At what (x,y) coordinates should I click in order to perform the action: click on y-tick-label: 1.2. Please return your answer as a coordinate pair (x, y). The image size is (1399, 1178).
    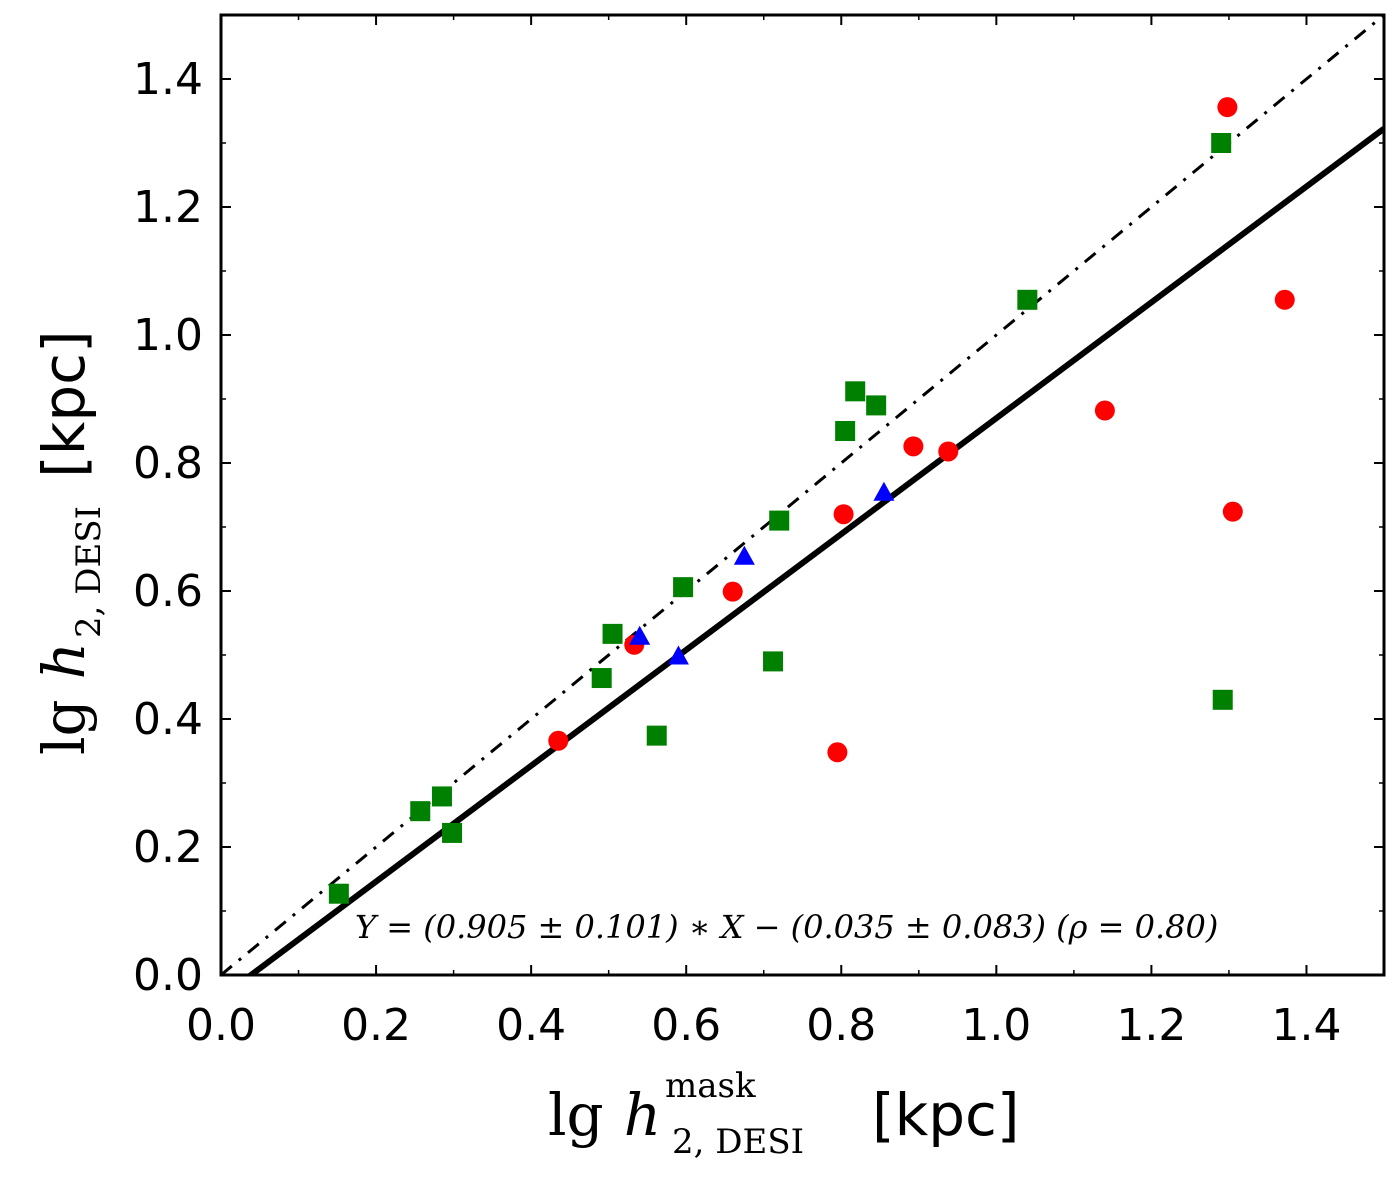
    Looking at the image, I should click on (168, 207).